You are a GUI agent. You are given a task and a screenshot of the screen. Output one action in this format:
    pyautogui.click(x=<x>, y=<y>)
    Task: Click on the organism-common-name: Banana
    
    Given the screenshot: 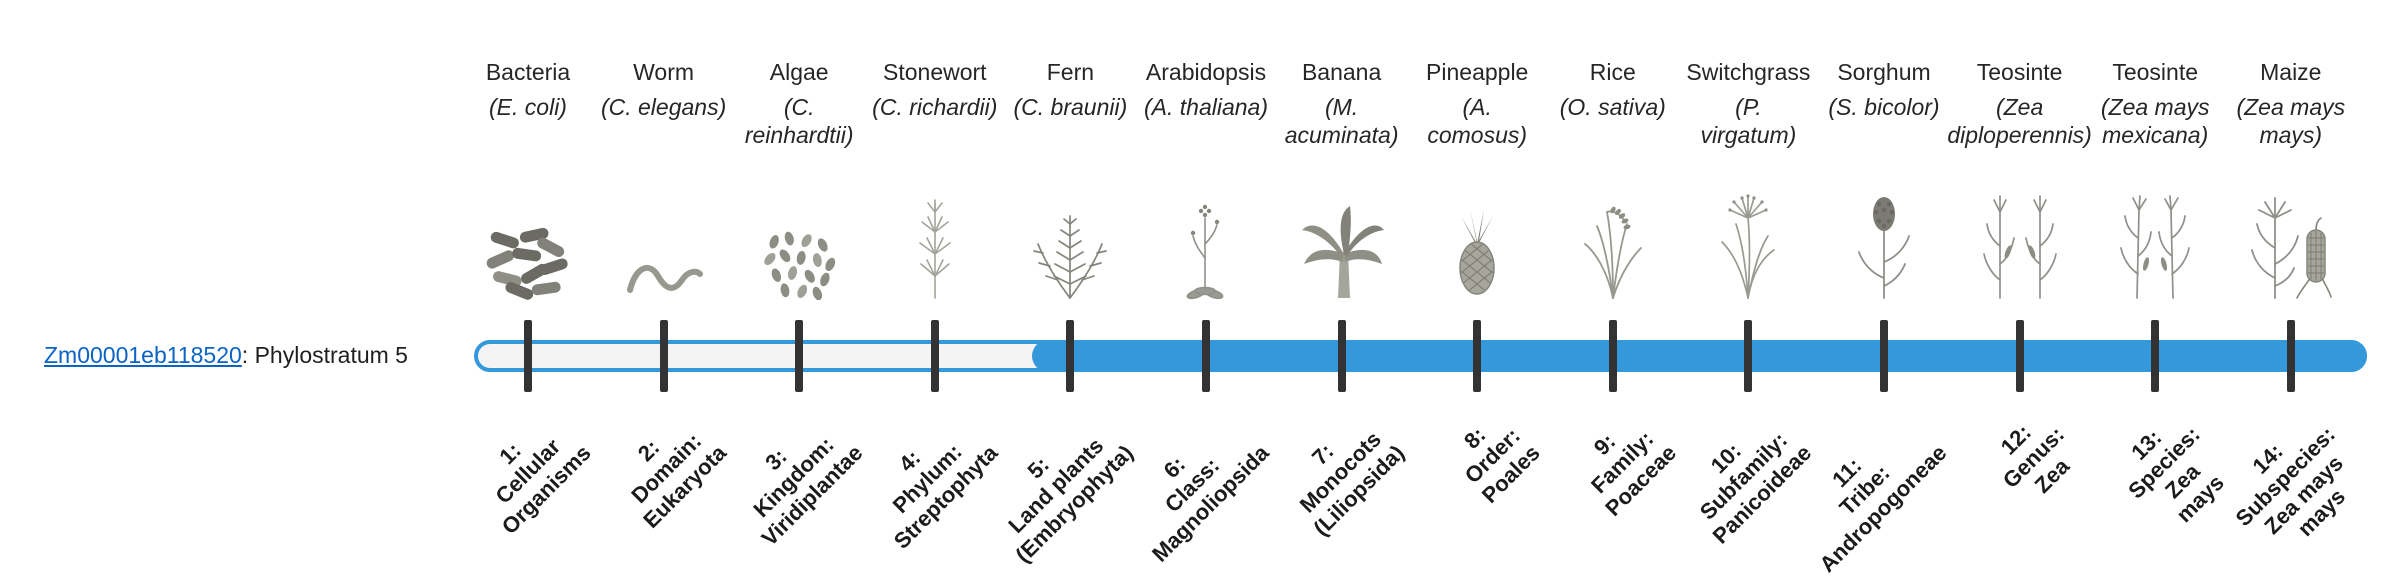 What is the action you would take?
    pyautogui.click(x=1341, y=72)
    